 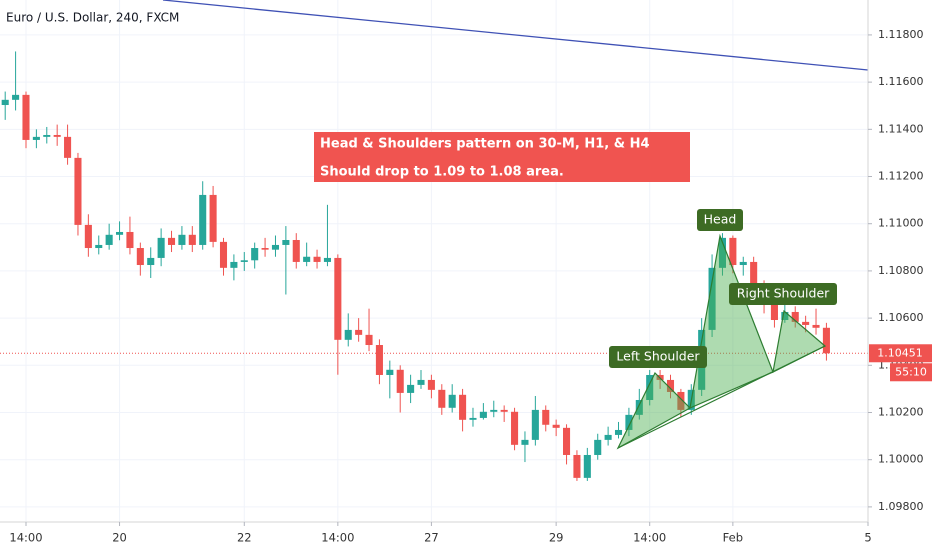 What do you see at coordinates (431, 538) in the screenshot?
I see `x-tick-label: 27` at bounding box center [431, 538].